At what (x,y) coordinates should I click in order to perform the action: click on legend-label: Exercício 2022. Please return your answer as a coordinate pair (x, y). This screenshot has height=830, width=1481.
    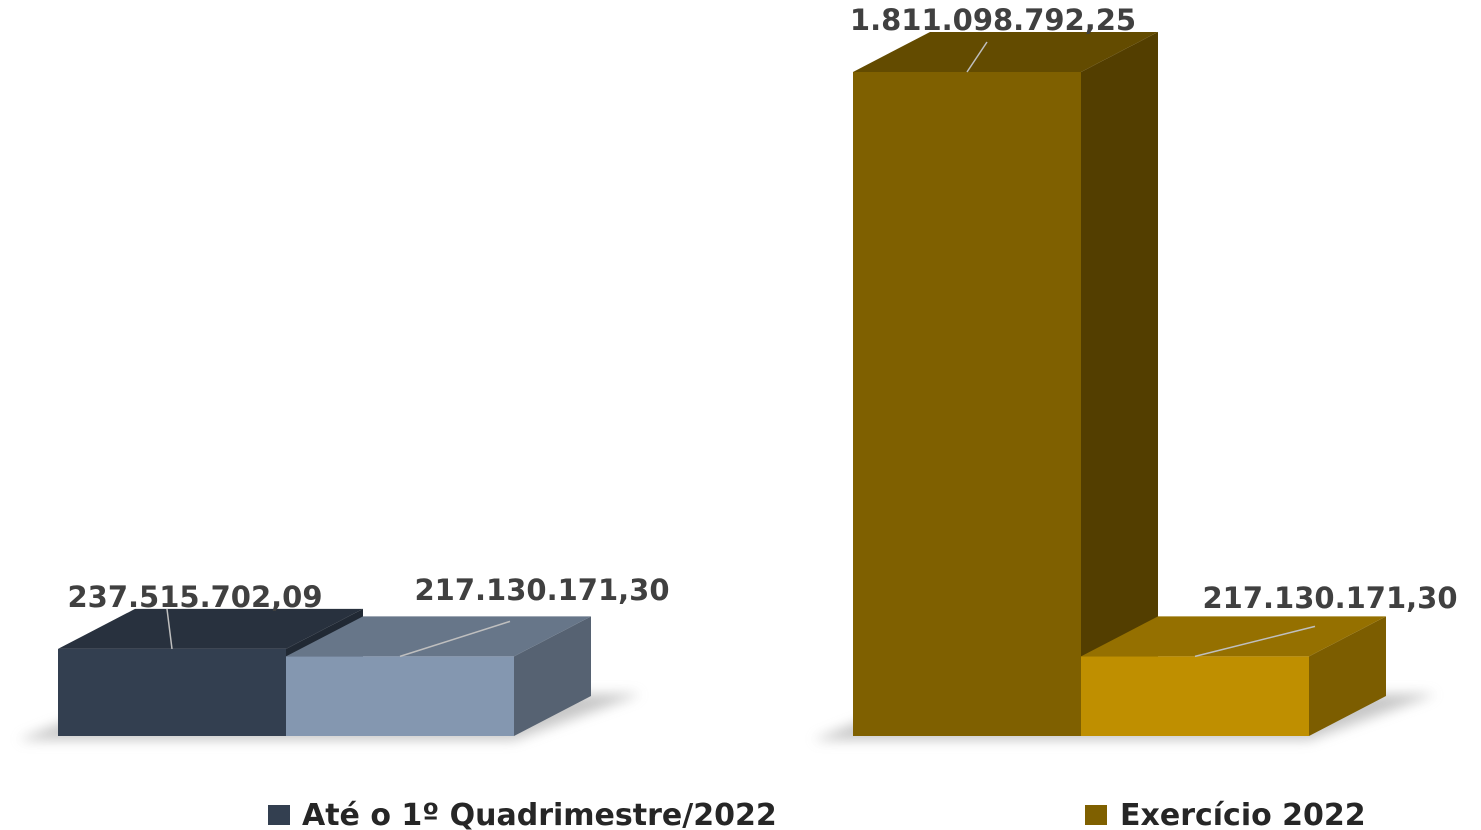
    Looking at the image, I should click on (1243, 814).